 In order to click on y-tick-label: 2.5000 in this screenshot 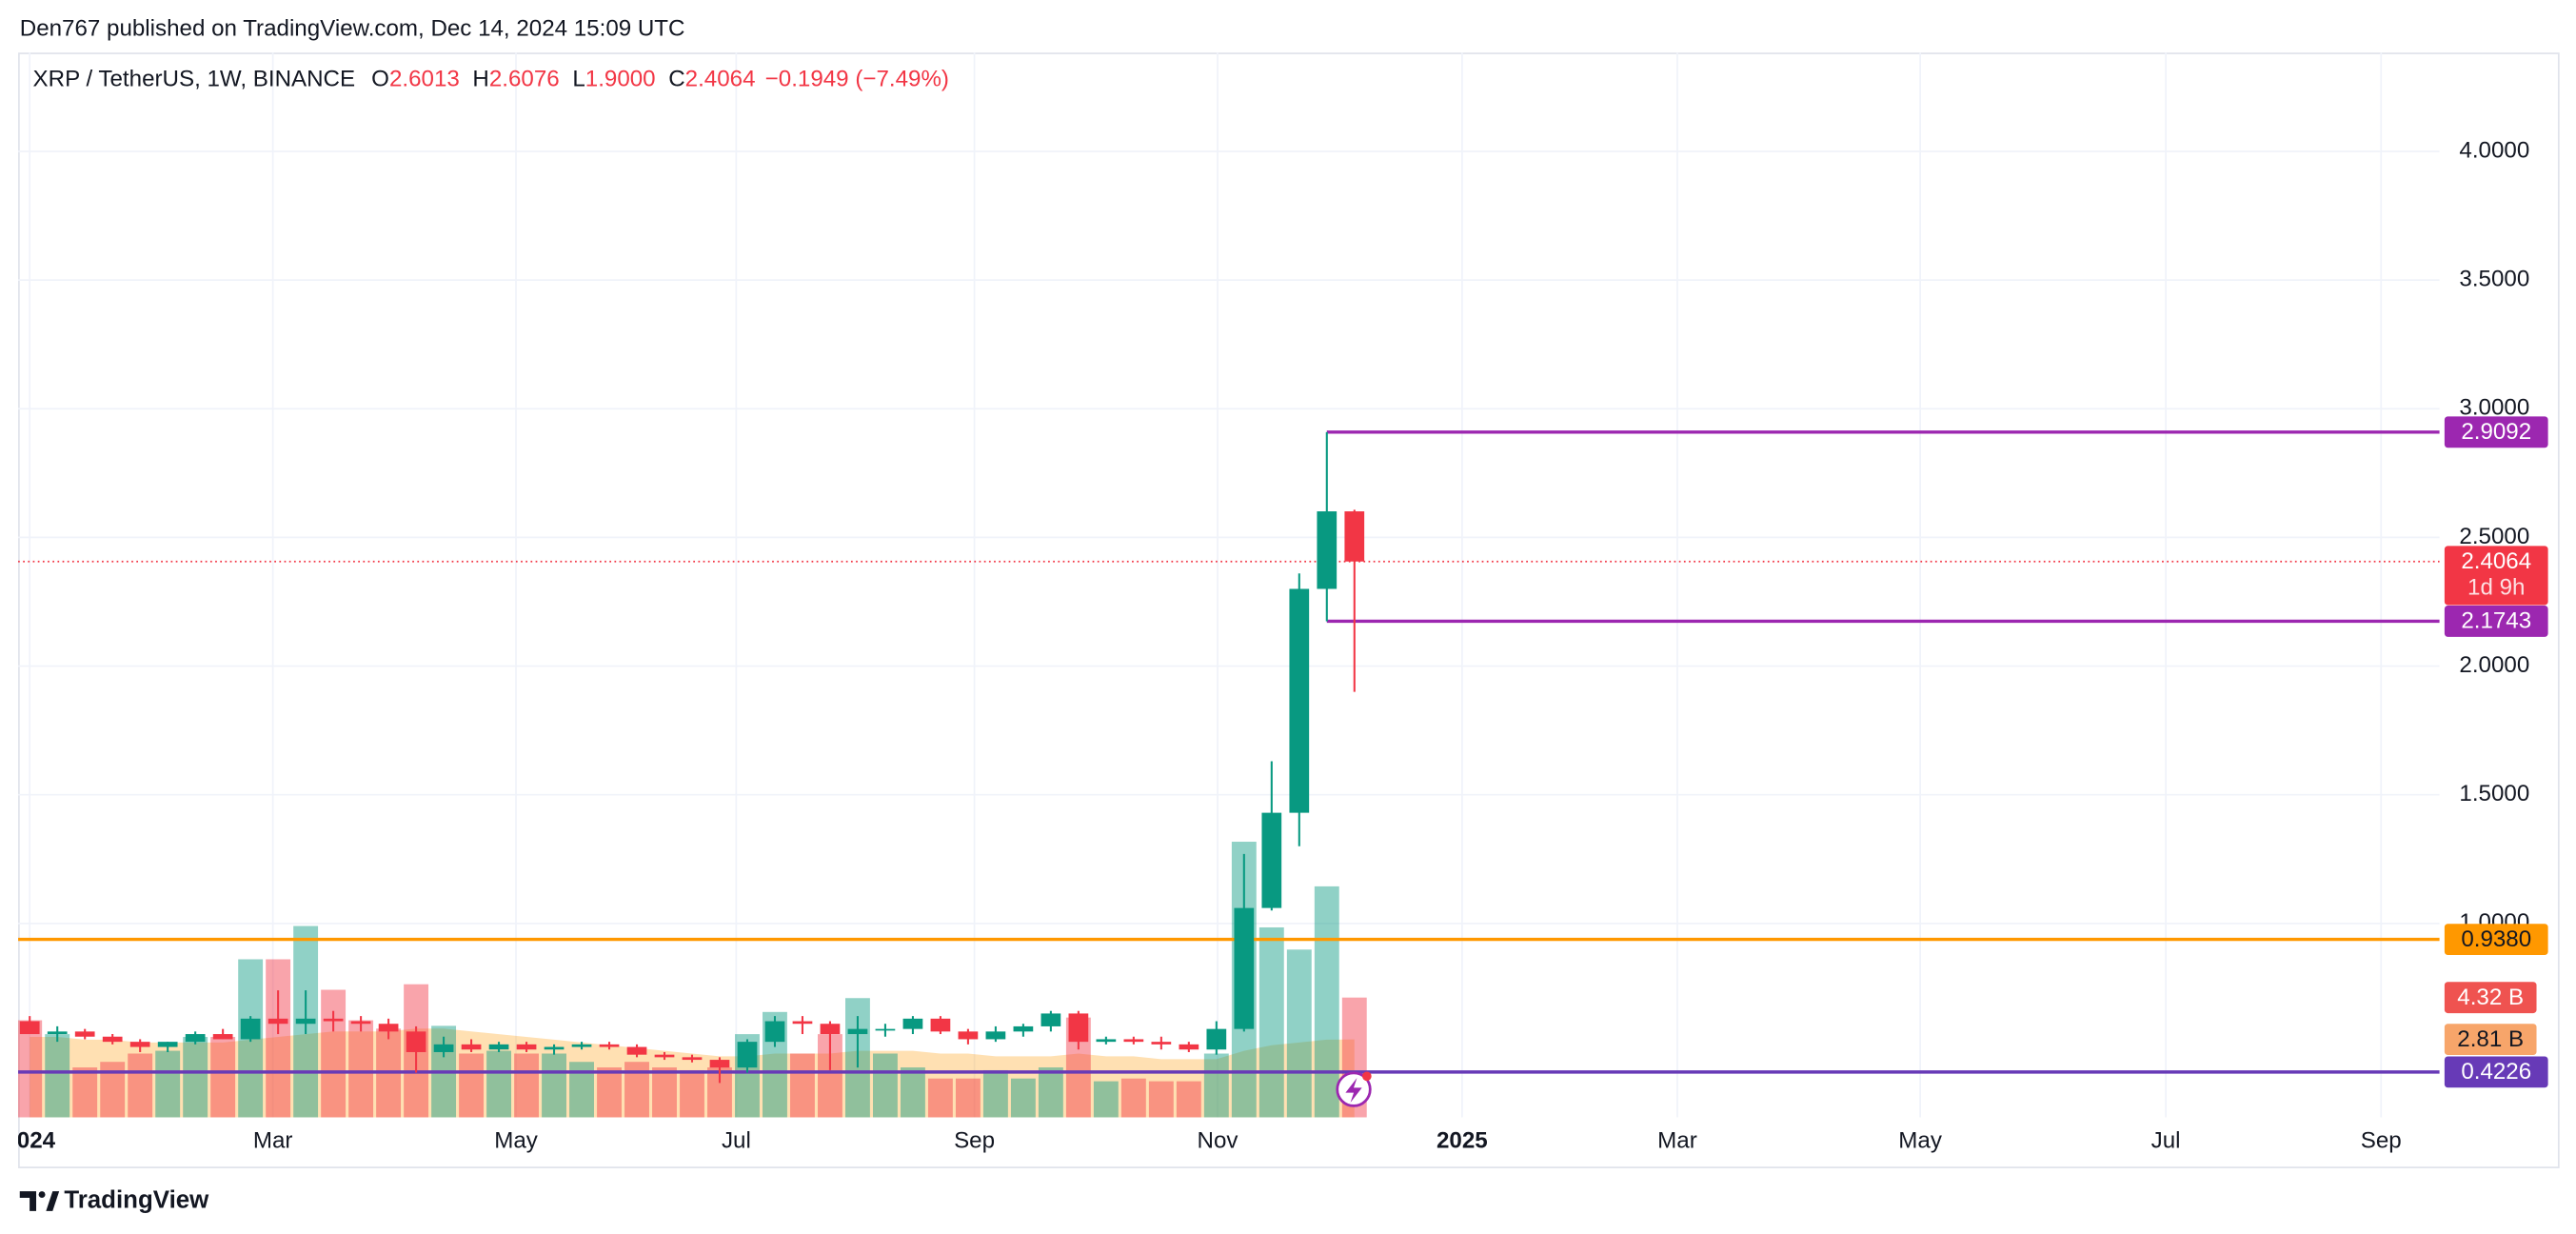, I will do `click(2494, 536)`.